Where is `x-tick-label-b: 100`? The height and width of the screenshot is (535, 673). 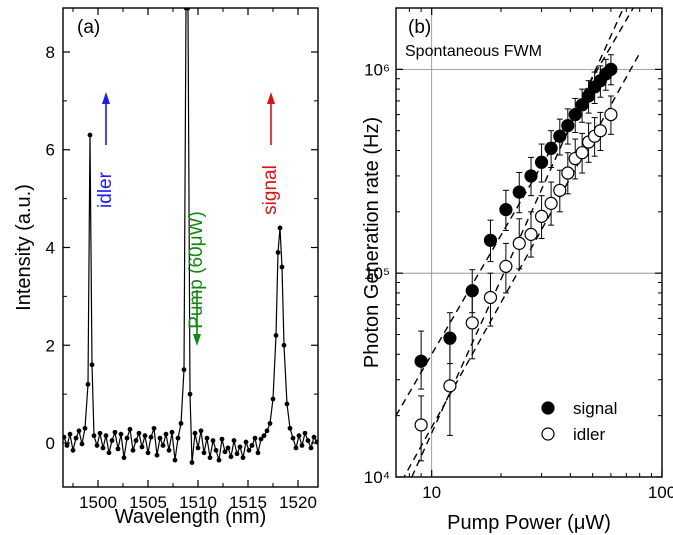 x-tick-label-b: 100 is located at coordinates (660, 492).